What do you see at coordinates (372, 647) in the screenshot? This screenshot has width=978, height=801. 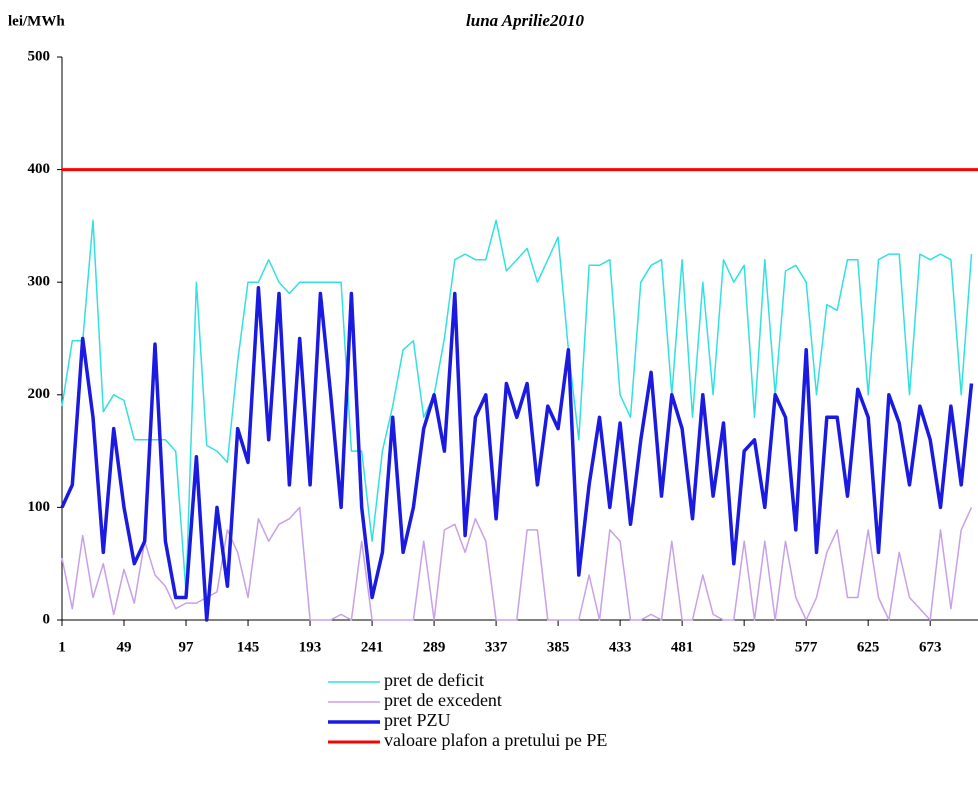 I see `x-tick-label: 241` at bounding box center [372, 647].